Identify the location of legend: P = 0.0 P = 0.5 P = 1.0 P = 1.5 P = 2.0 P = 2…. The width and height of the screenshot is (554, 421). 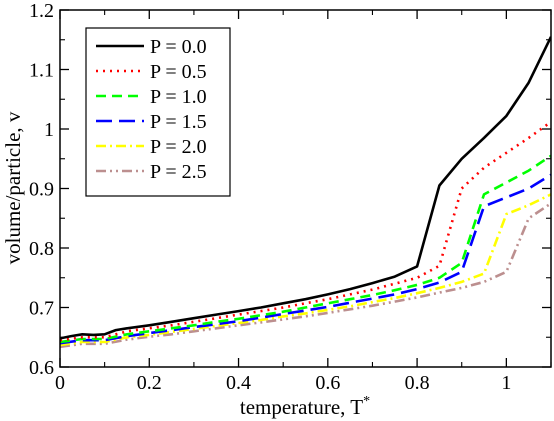
(158, 112).